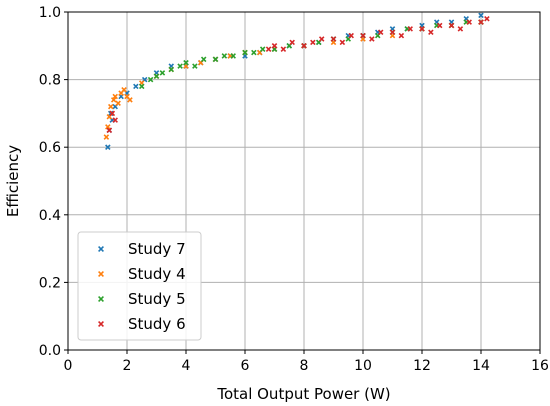 This screenshot has width=550, height=406. What do you see at coordinates (245, 366) in the screenshot?
I see `x-tick-label: 6` at bounding box center [245, 366].